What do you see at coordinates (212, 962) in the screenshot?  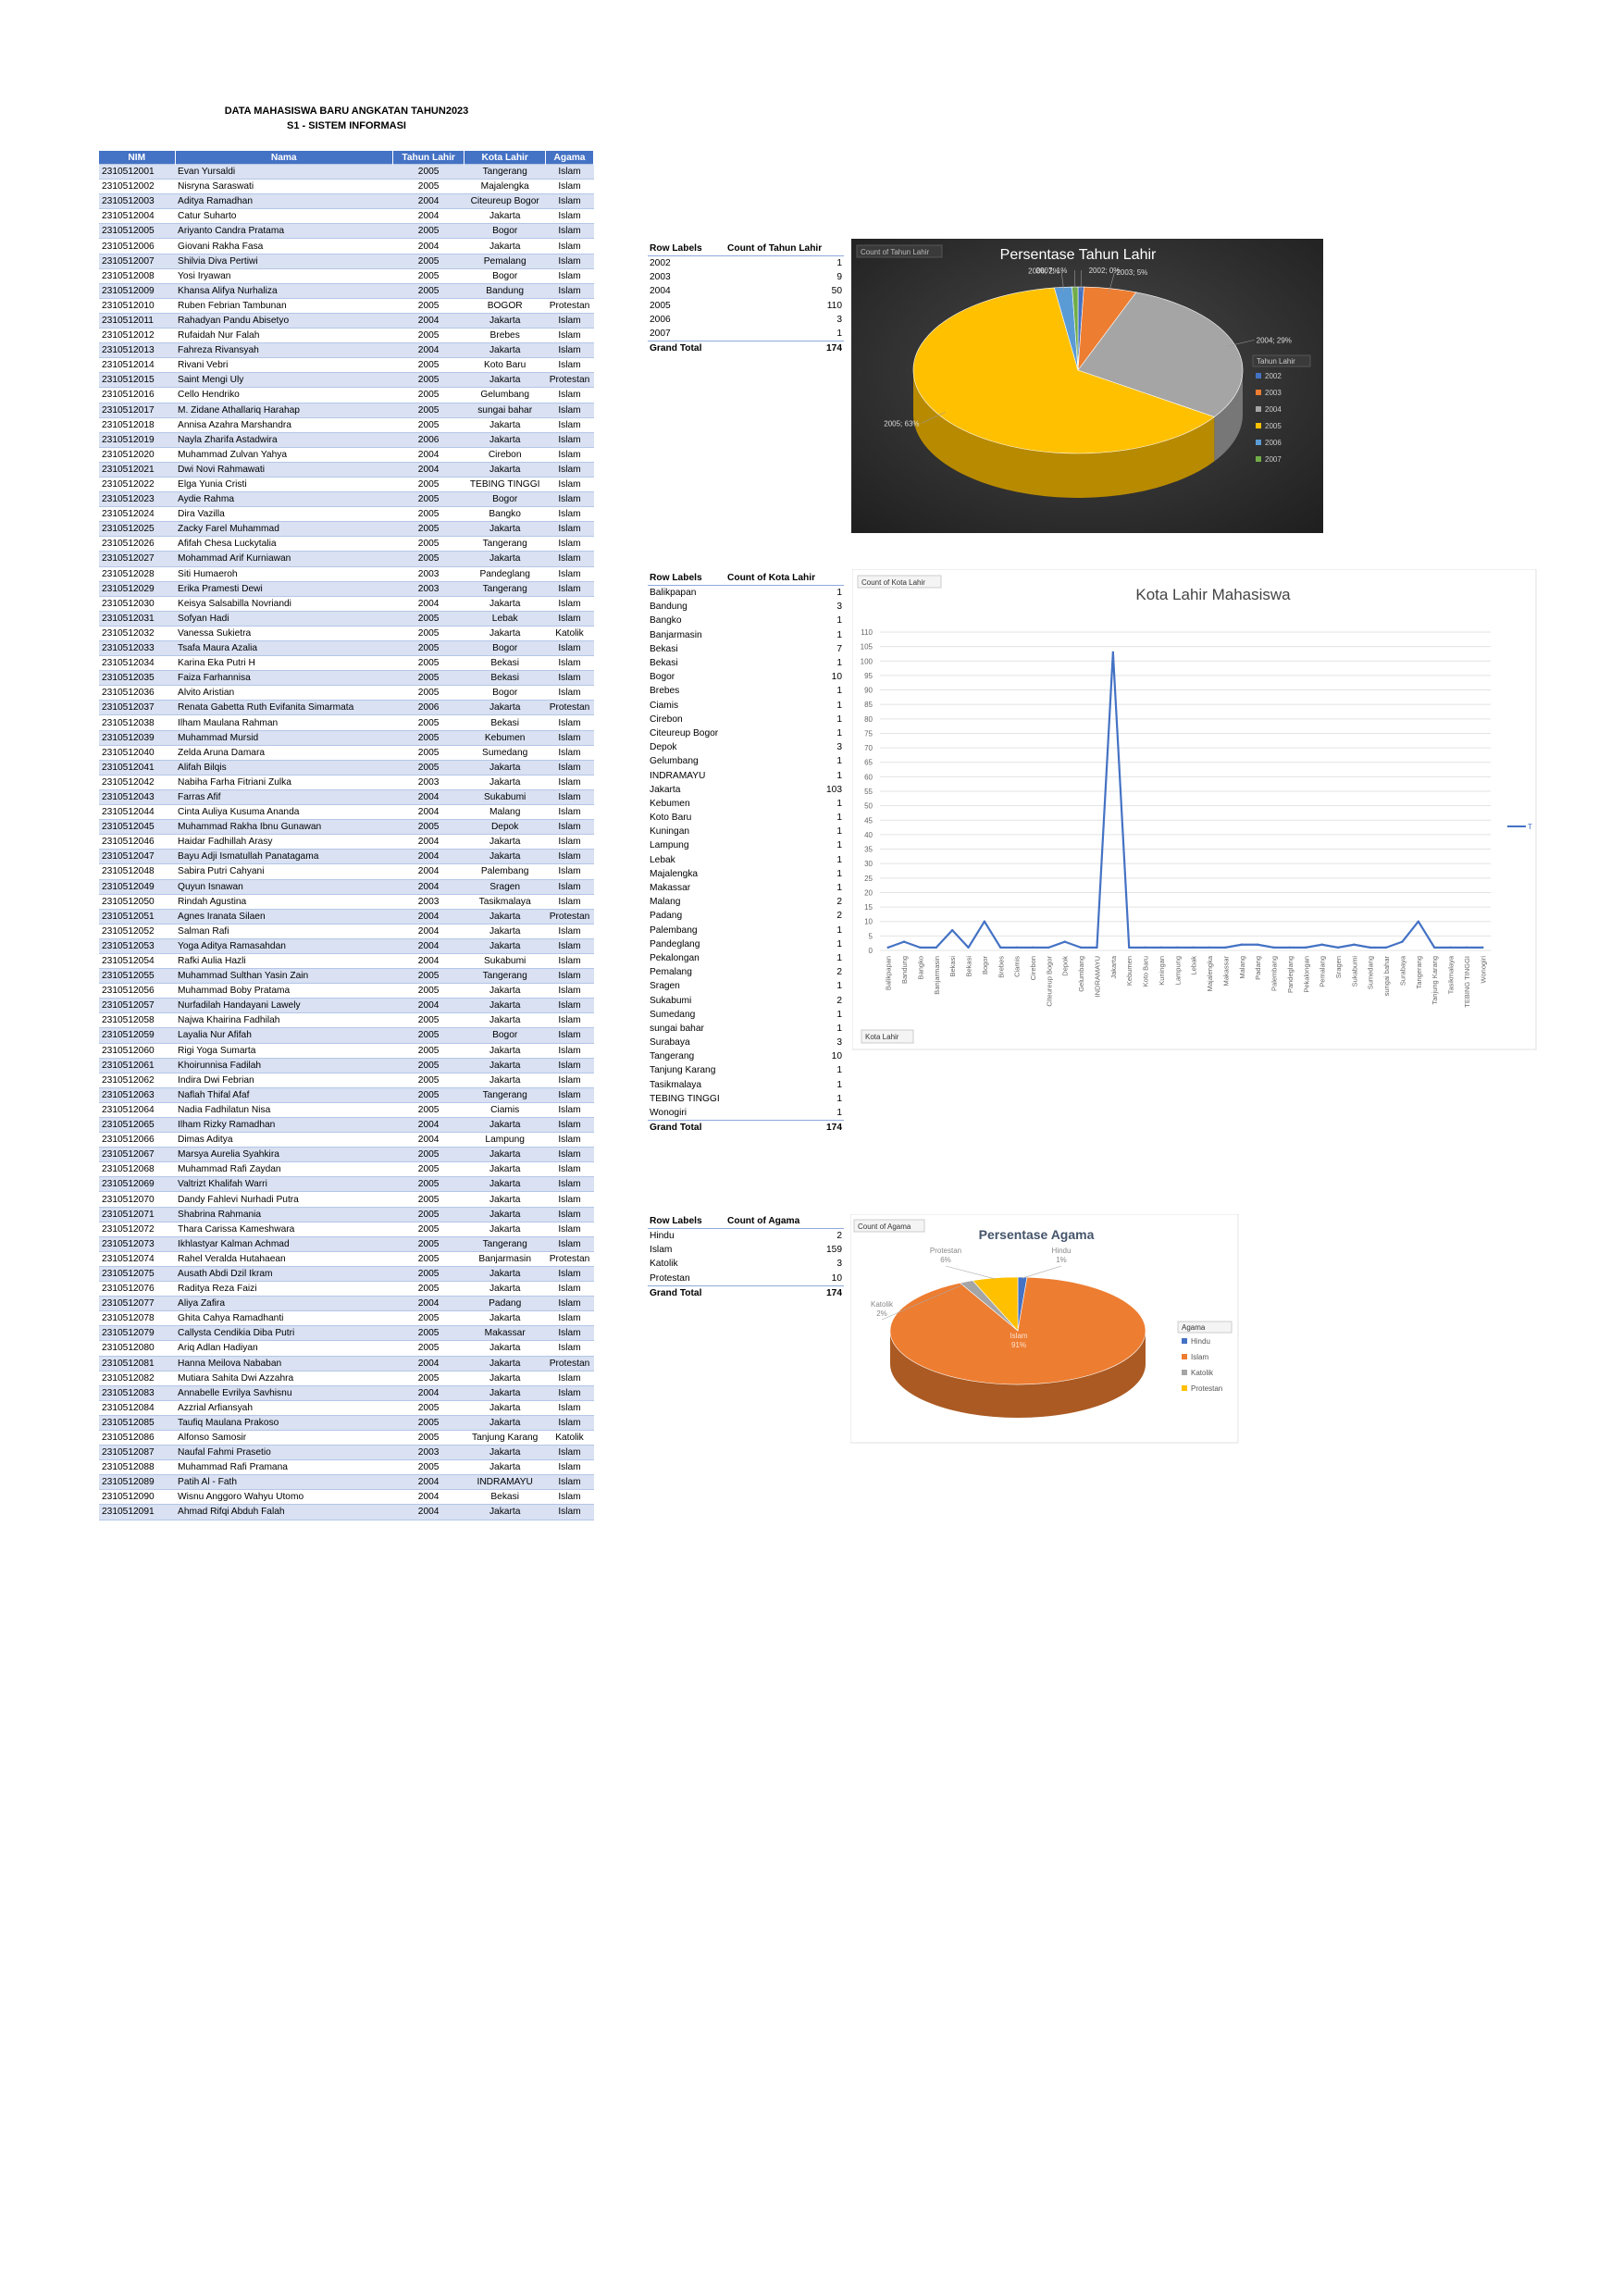 I see `nama-cell: Rafki Aulia Hazli` at bounding box center [212, 962].